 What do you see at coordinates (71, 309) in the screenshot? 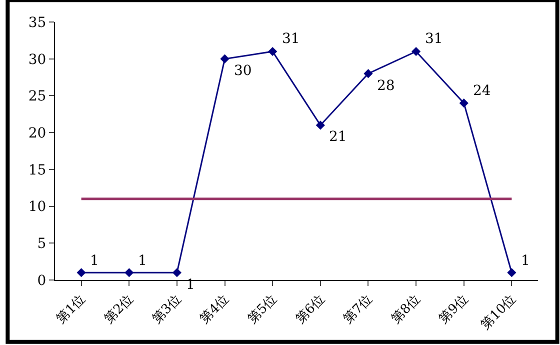
I see `x-tick-label: 第1位` at bounding box center [71, 309].